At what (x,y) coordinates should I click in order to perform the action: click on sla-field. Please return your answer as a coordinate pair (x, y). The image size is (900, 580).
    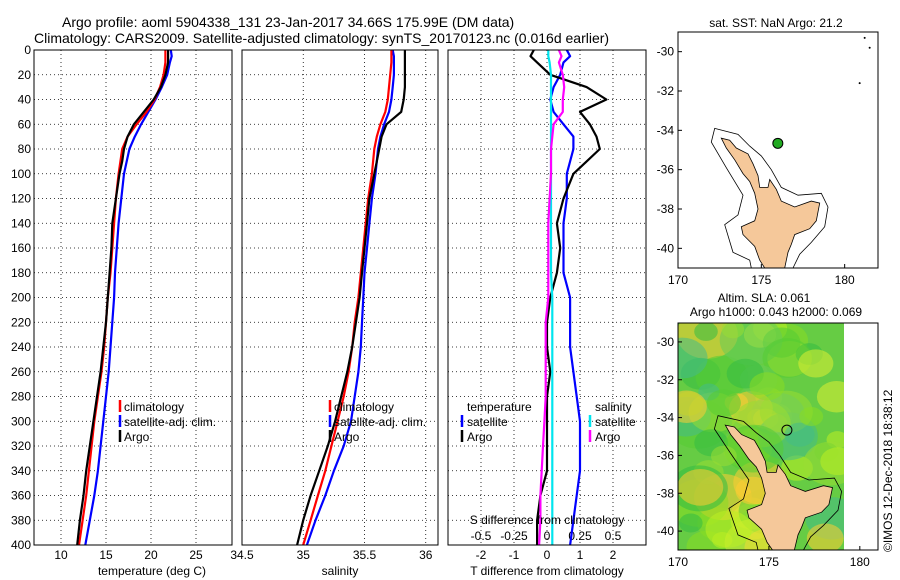
    Looking at the image, I should click on (761, 436).